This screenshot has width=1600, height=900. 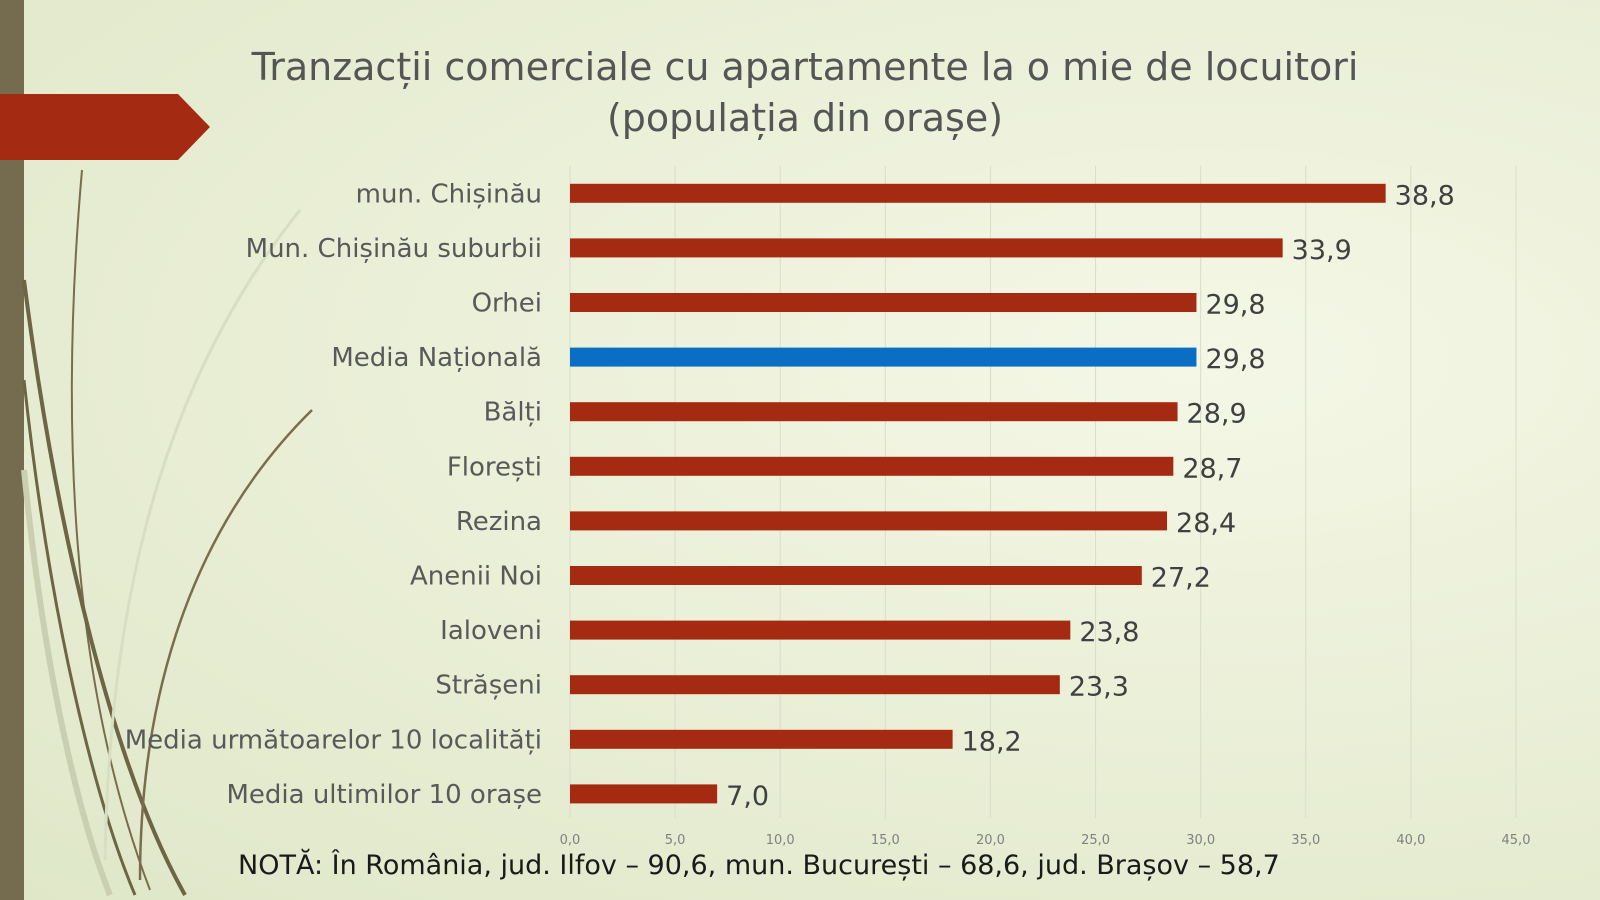 I want to click on data-label: 18,2, so click(x=992, y=741).